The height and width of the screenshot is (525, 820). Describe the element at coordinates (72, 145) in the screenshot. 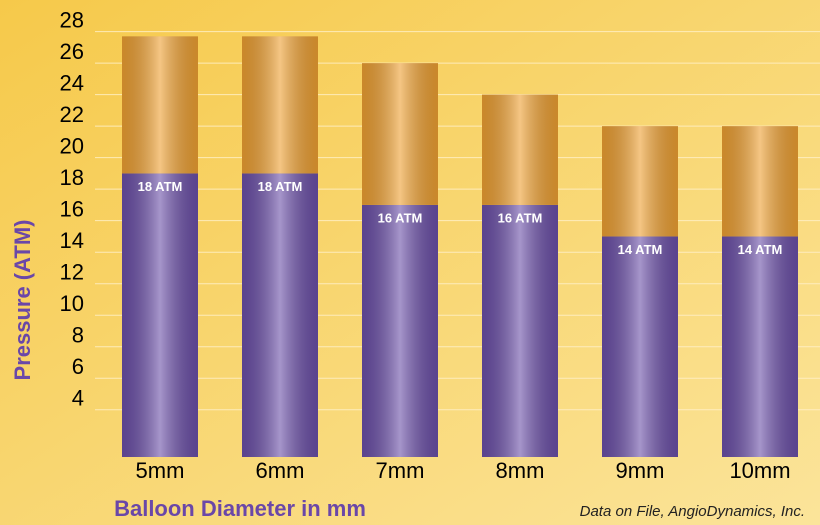

I see `y-tick-label: 20` at that location.